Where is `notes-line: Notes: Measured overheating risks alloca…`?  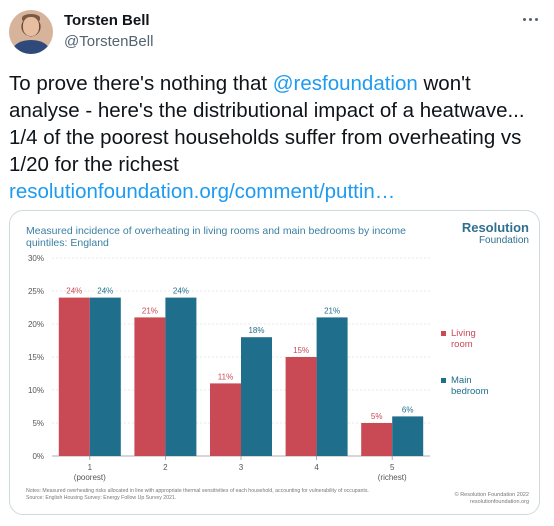
notes-line: Notes: Measured overheating risks alloca… is located at coordinates (197, 491).